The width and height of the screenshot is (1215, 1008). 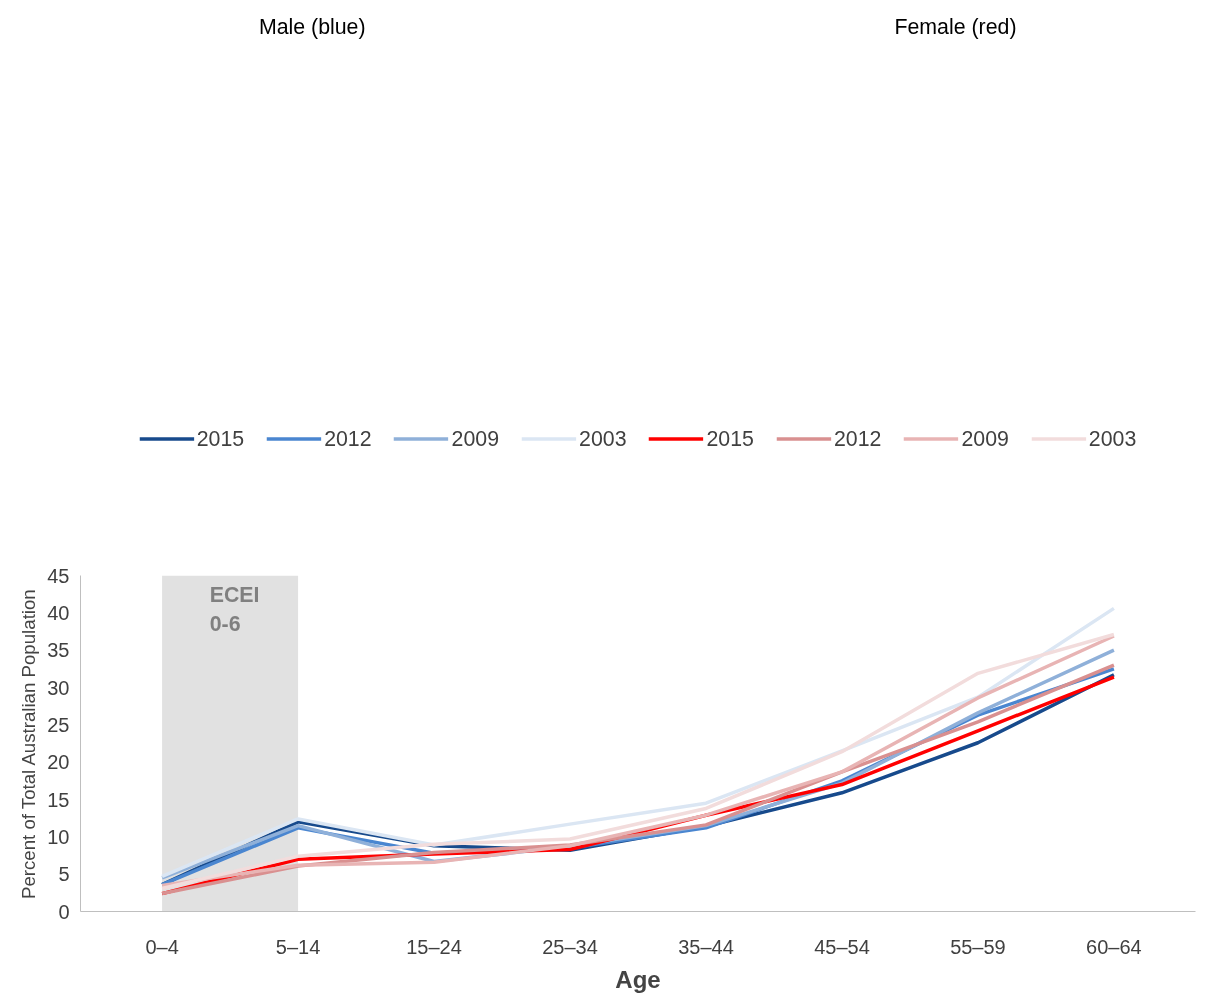 I want to click on text: Female (red), so click(x=955, y=27).